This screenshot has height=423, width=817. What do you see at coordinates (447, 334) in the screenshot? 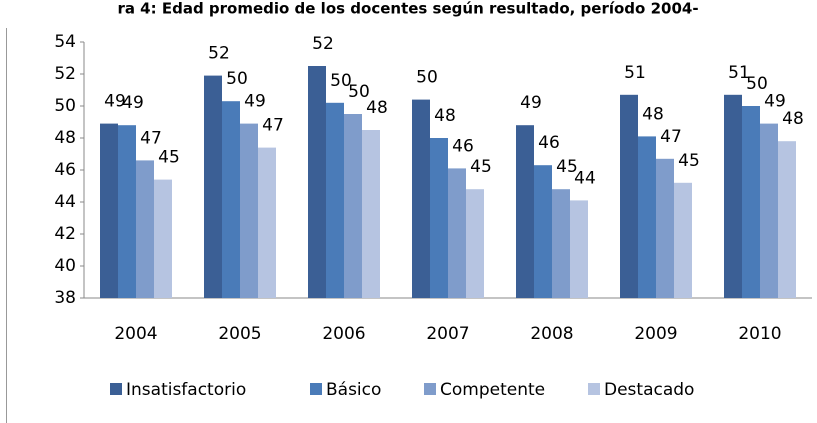
I see `x-tick-label: 2007` at bounding box center [447, 334].